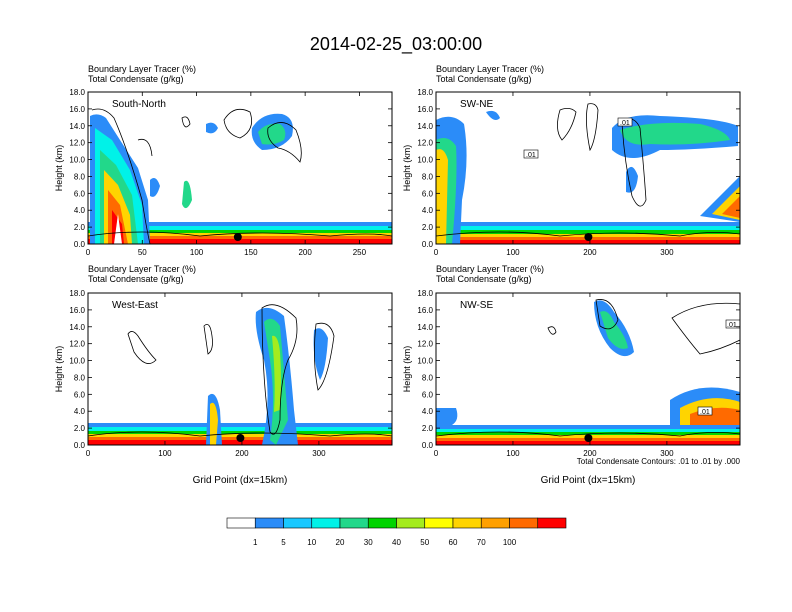  What do you see at coordinates (396, 542) in the screenshot?
I see `colorbar-label: 40` at bounding box center [396, 542].